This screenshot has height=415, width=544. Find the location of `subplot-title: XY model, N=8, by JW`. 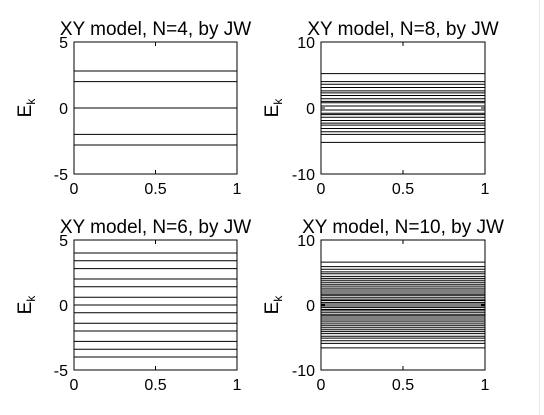

subplot-title: XY model, N=8, by JW is located at coordinates (402, 29).